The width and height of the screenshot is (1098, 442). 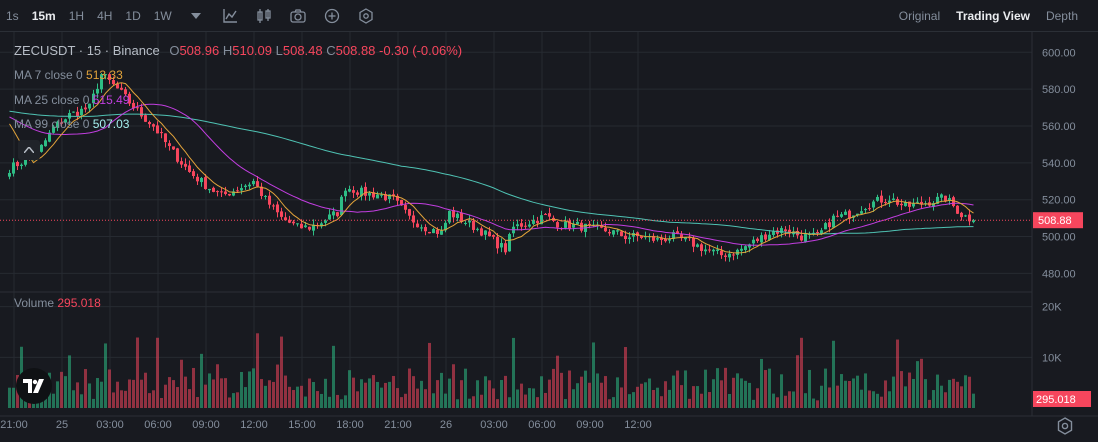 I want to click on candle-style-icon, so click(x=264, y=16).